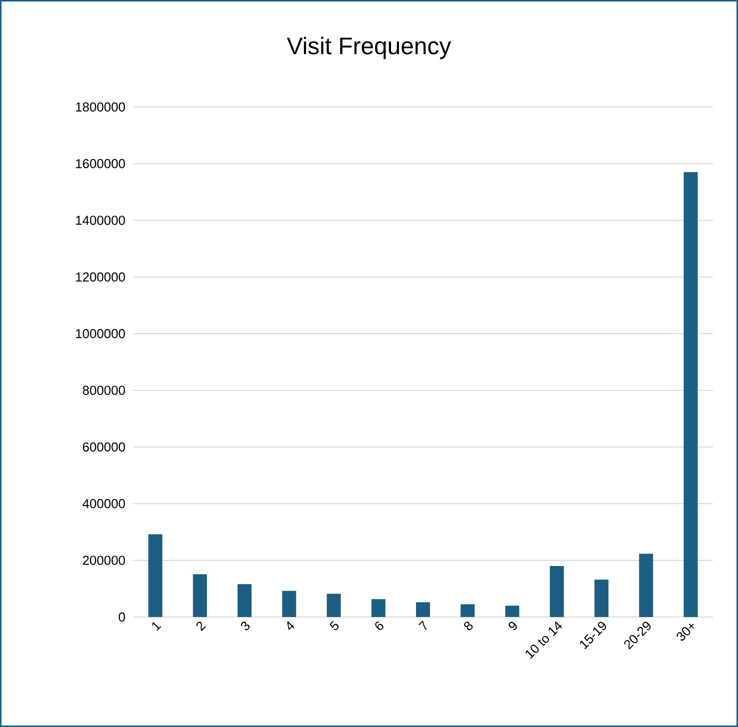 This screenshot has height=727, width=738. Describe the element at coordinates (544, 640) in the screenshot. I see `x-tick-label: 10 to 14` at that location.